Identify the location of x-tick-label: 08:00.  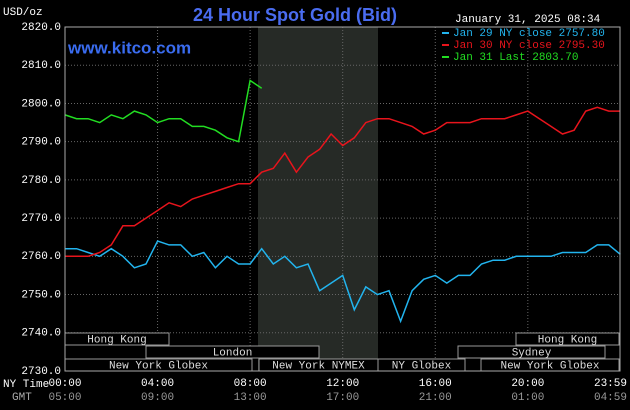
(250, 384).